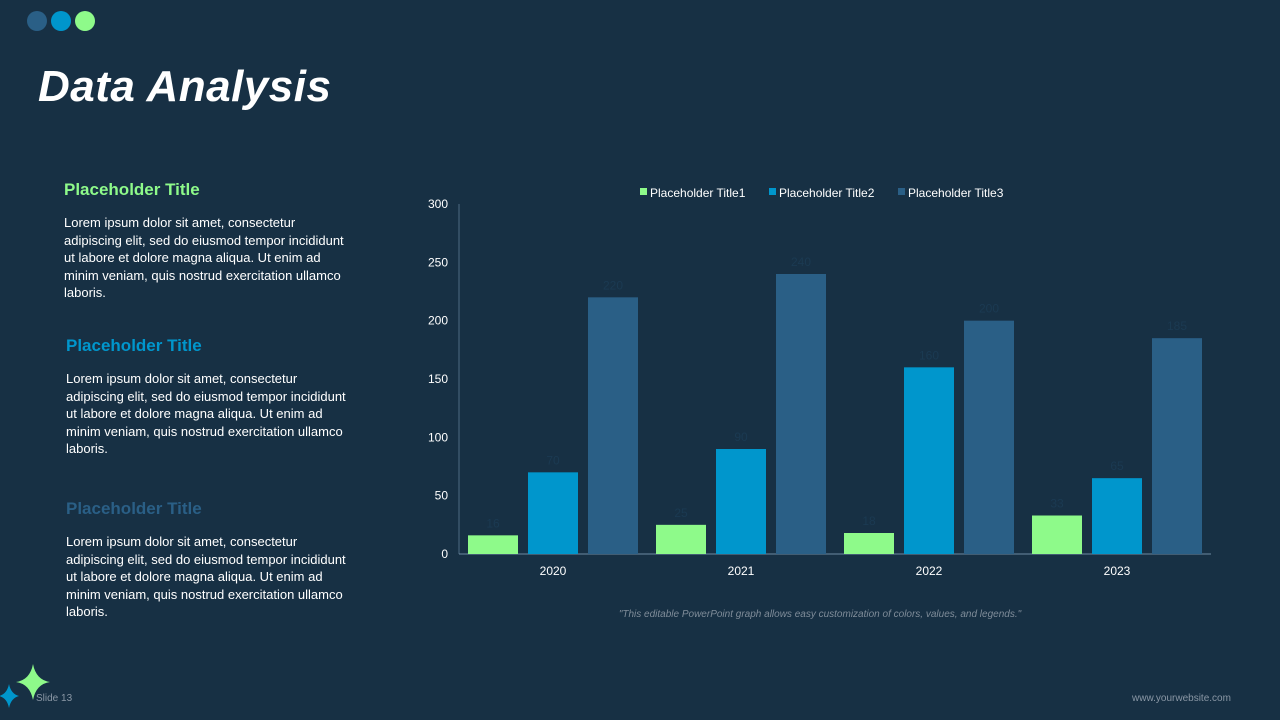 The height and width of the screenshot is (720, 1280). What do you see at coordinates (444, 554) in the screenshot?
I see `y-tick-label: 0` at bounding box center [444, 554].